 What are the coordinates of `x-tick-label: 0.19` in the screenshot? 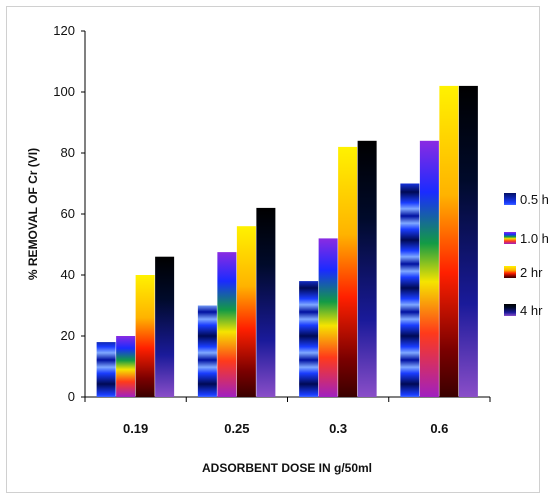 It's located at (135, 428).